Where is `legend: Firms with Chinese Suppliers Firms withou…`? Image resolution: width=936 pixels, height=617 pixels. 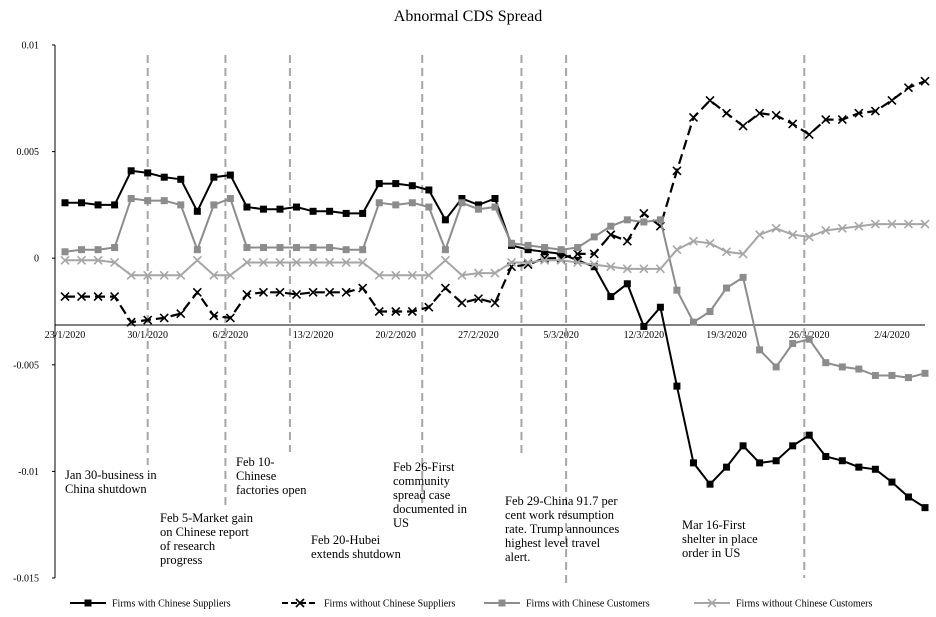 legend: Firms with Chinese Suppliers Firms withou… is located at coordinates (471, 604).